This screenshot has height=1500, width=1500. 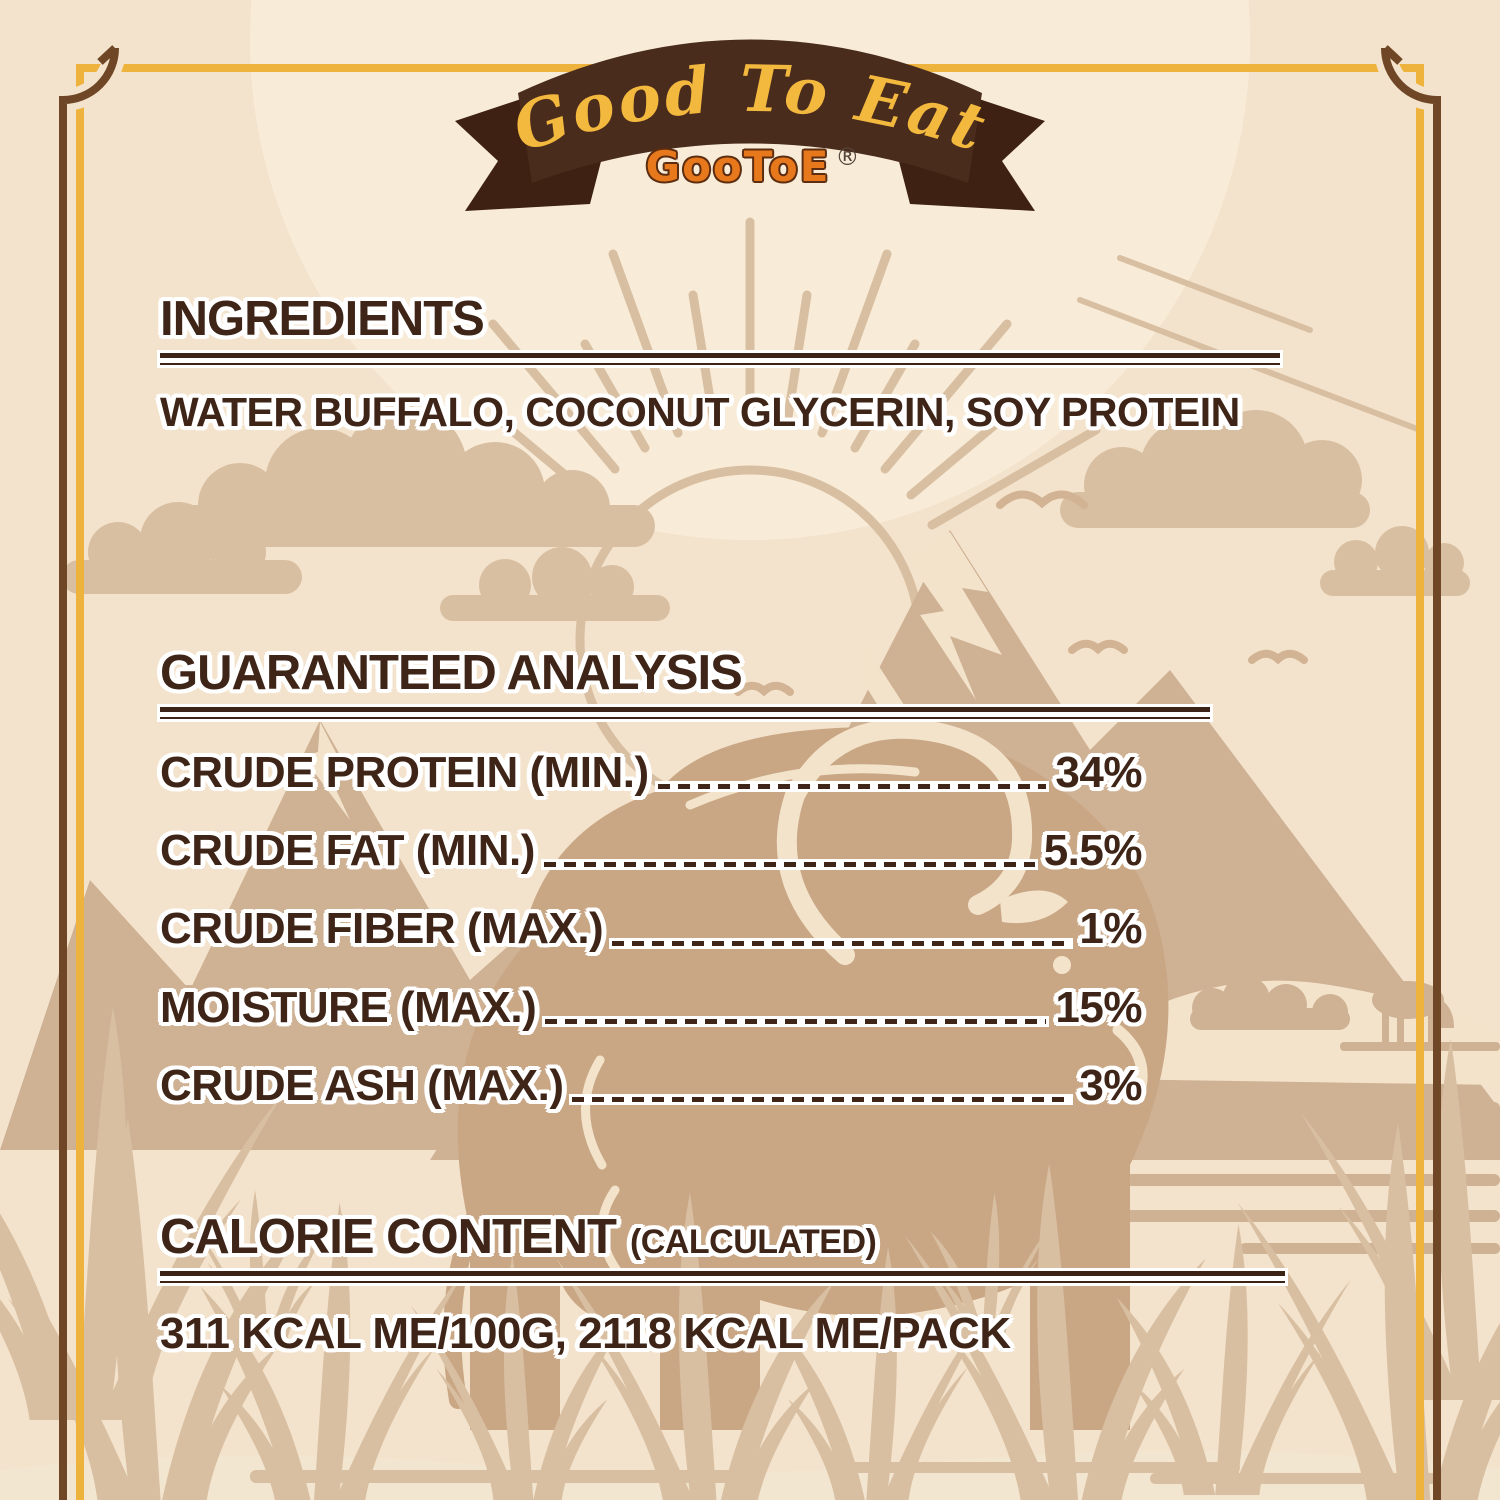 I want to click on analysis-label: CRUDE PROTEIN (MIN.), so click(x=404, y=772).